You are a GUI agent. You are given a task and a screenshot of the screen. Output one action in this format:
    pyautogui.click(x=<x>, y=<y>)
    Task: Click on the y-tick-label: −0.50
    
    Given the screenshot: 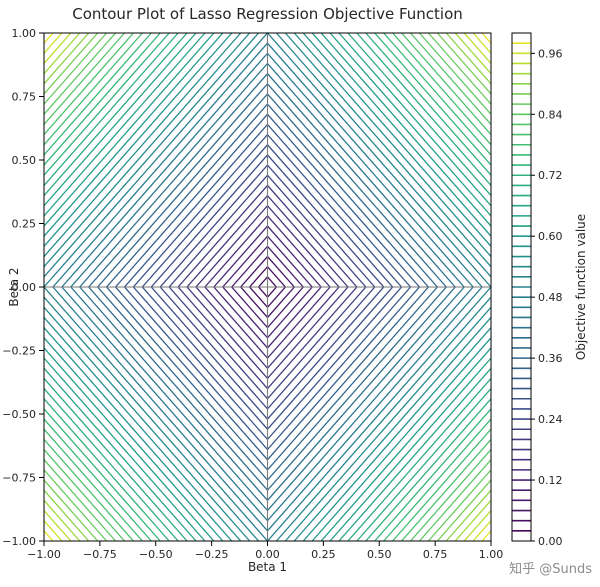 What is the action you would take?
    pyautogui.click(x=19, y=414)
    